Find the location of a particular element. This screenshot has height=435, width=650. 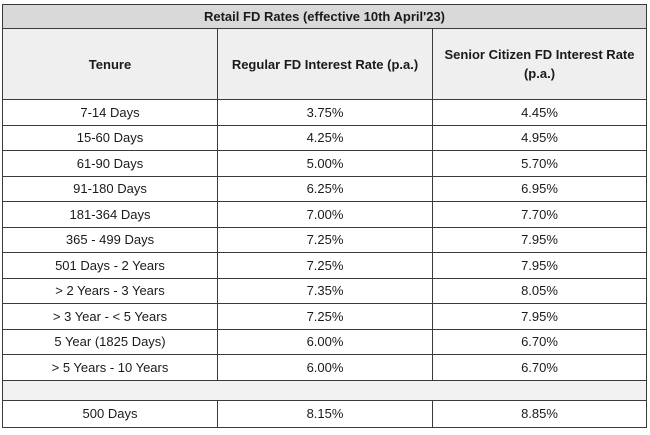

tenure-cell: 91-180 Days is located at coordinates (110, 189).